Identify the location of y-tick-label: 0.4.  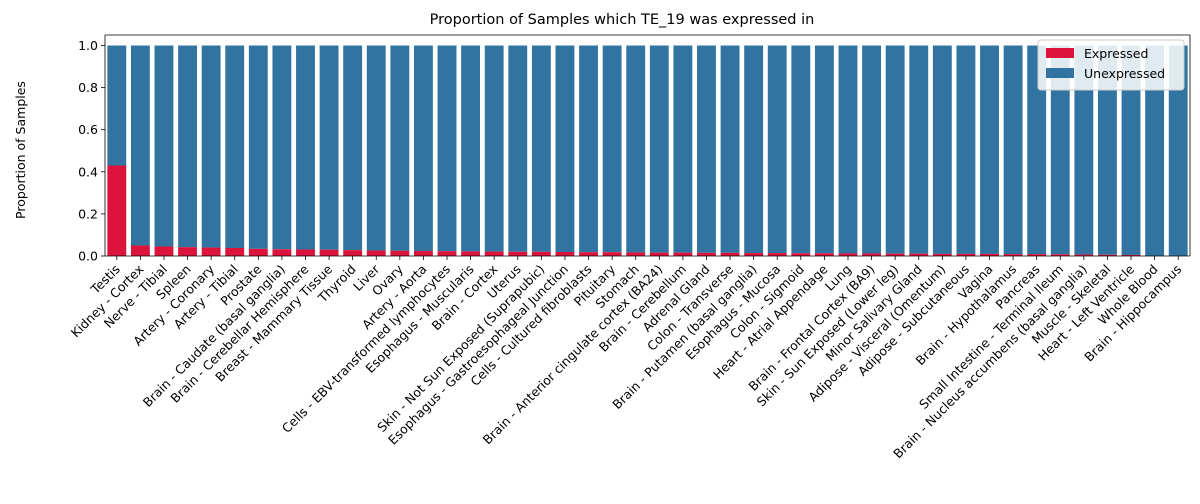
(88, 171).